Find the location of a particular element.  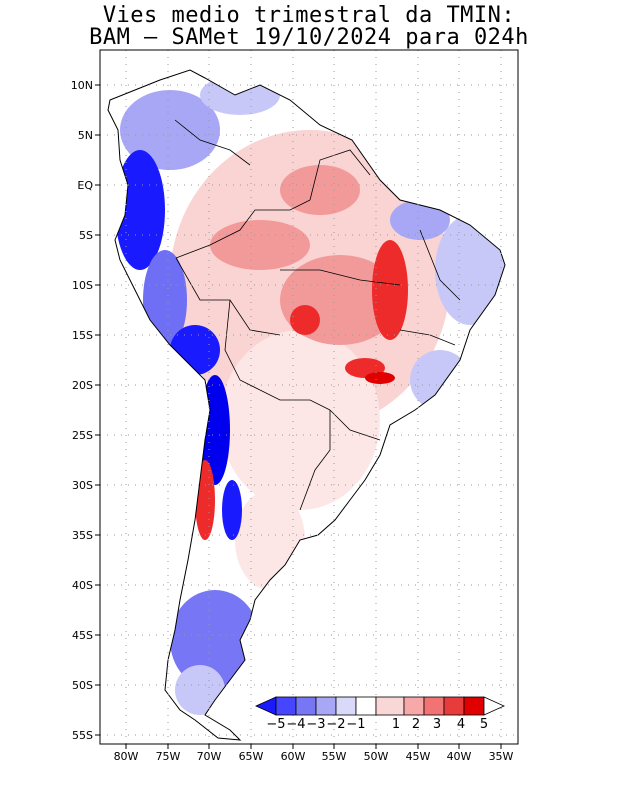

colorbar-label: 1 is located at coordinates (396, 724).